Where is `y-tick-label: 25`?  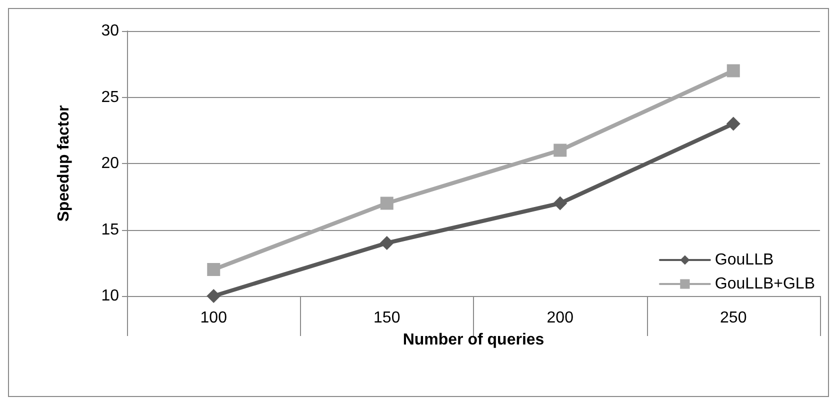
y-tick-label: 25 is located at coordinates (110, 97).